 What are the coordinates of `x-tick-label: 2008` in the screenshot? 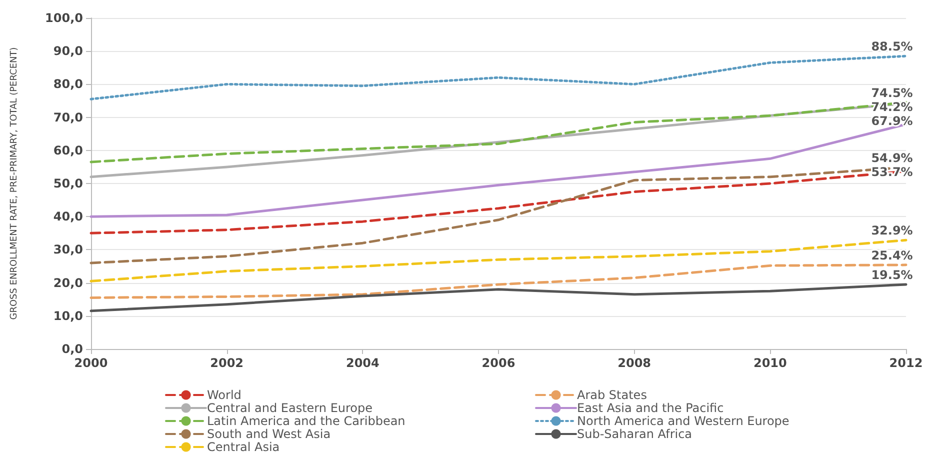 It's located at (635, 363).